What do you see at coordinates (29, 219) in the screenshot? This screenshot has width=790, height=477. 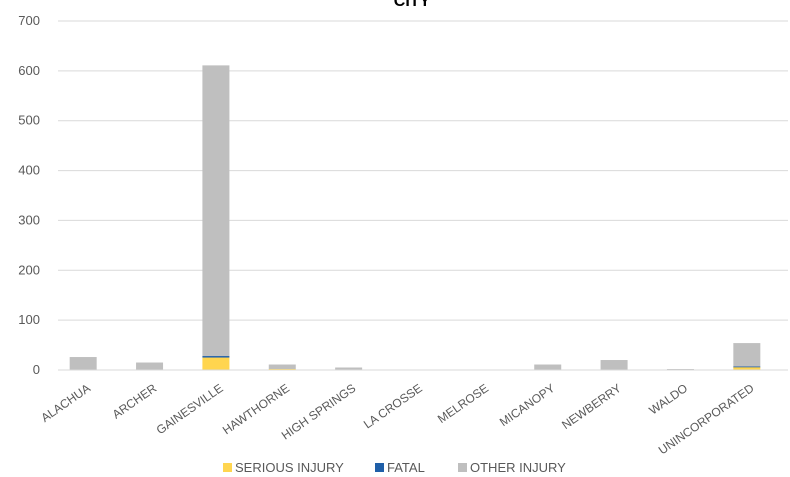 I see `y-tick-label: 300` at bounding box center [29, 219].